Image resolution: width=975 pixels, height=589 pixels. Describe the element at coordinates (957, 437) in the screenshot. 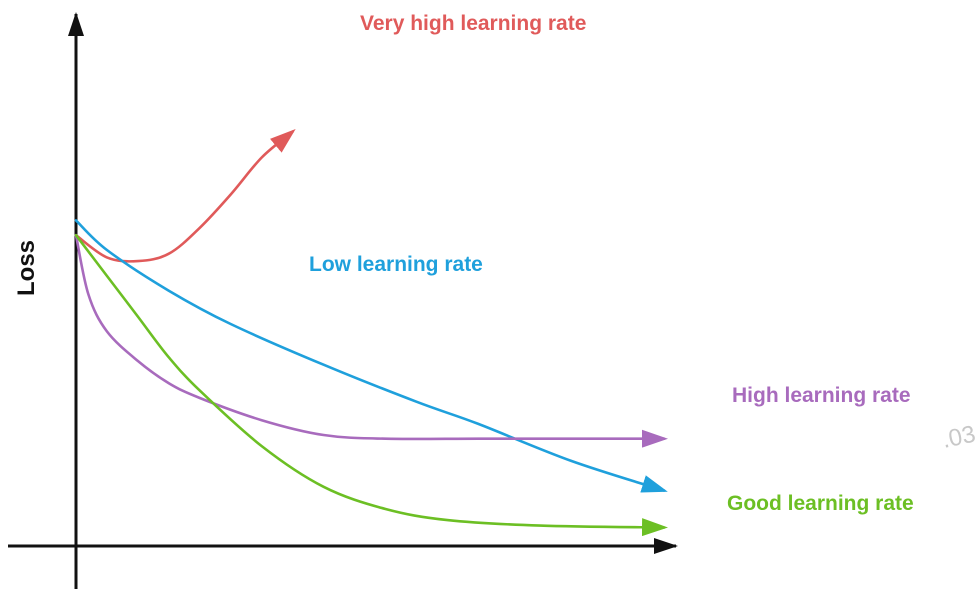

I see `watermark-text: .03` at that location.